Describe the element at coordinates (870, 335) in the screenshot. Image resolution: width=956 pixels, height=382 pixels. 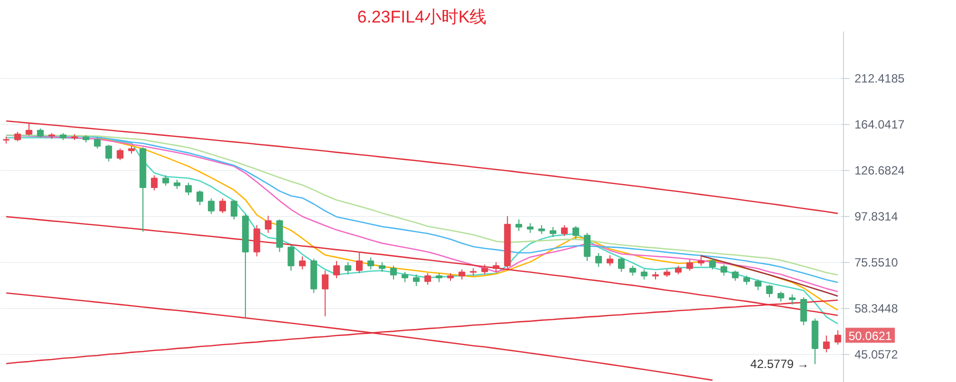
I see `text: 50.0621` at that location.